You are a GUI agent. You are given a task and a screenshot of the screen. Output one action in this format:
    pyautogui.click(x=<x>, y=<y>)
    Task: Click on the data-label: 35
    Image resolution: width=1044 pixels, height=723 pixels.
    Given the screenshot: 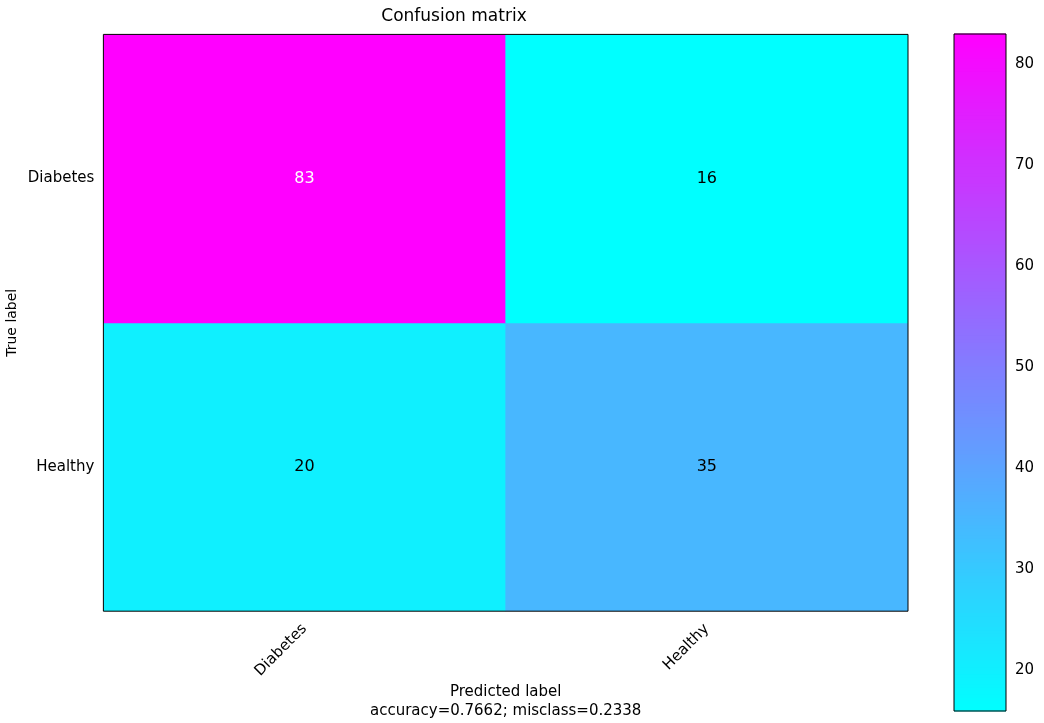 What is the action you would take?
    pyautogui.click(x=707, y=466)
    